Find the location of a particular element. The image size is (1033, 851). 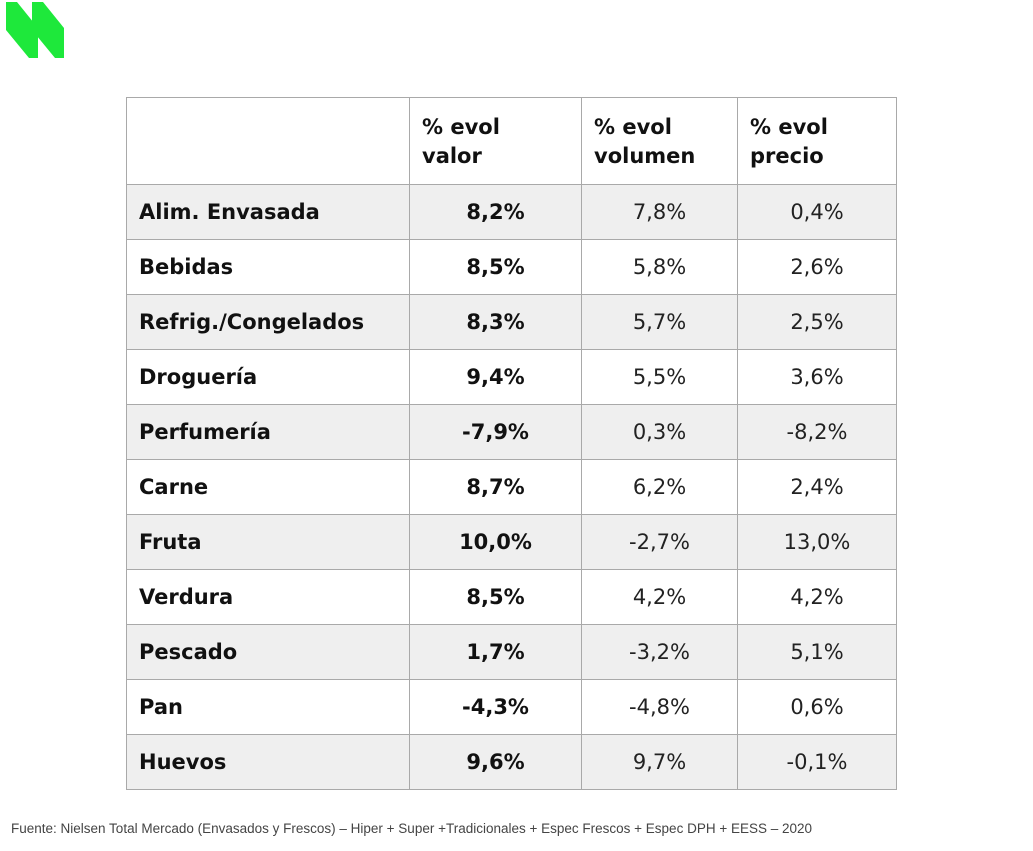

valor-cell: 10,0% is located at coordinates (495, 542).